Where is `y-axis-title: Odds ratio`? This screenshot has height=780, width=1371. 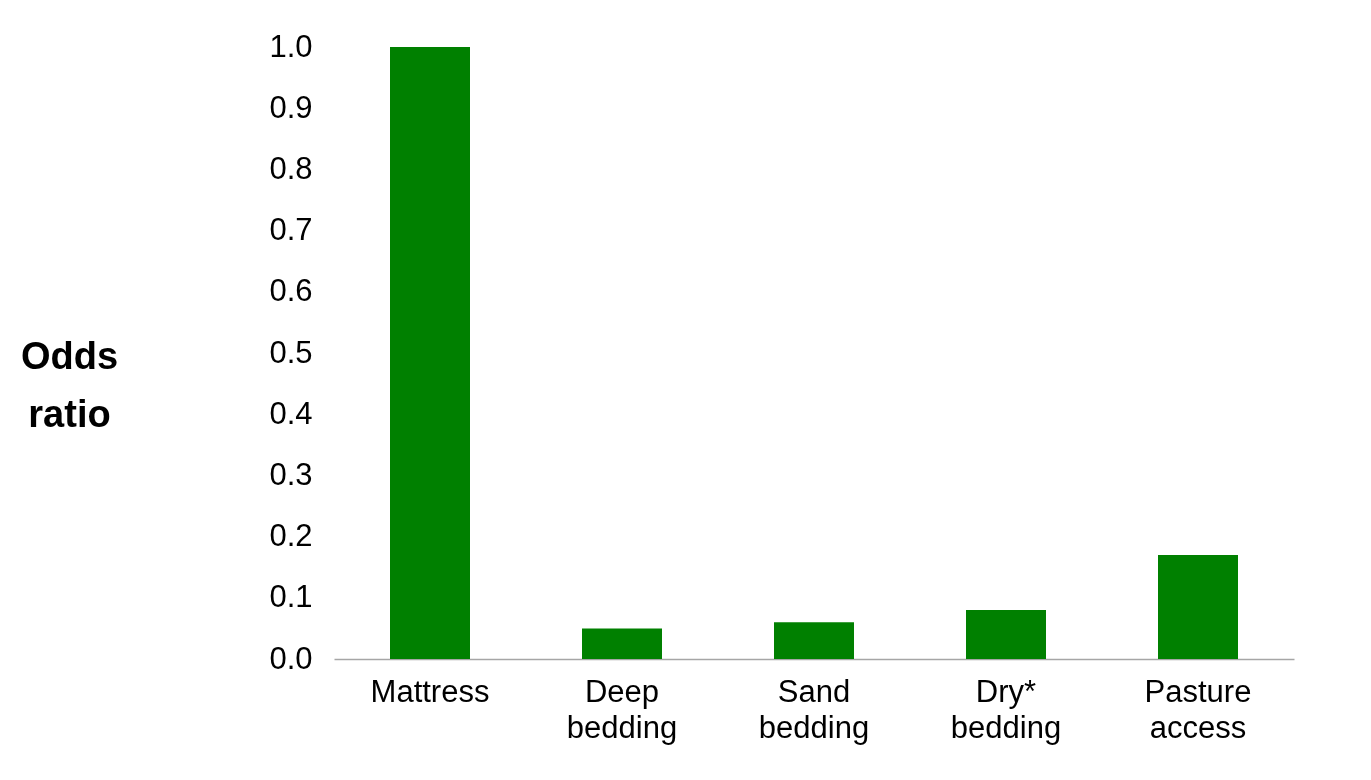
y-axis-title: Odds ratio is located at coordinates (69, 384).